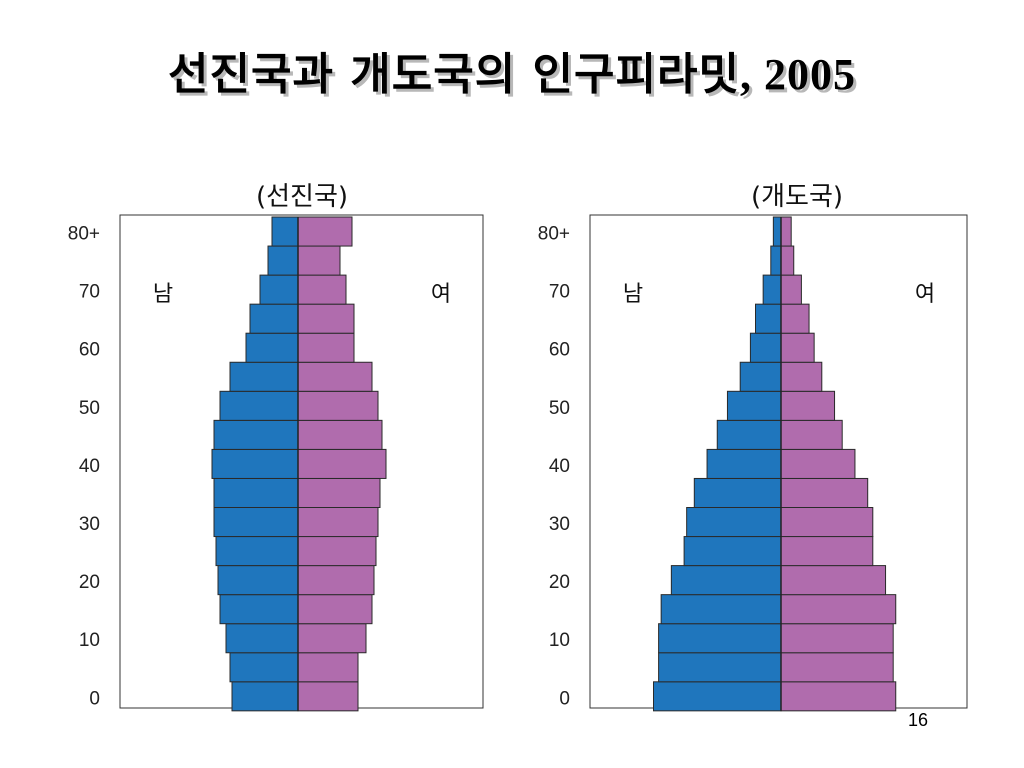  I want to click on slide-title-main: 선진국과 개도국의 인구피라밋, so click(454, 74).